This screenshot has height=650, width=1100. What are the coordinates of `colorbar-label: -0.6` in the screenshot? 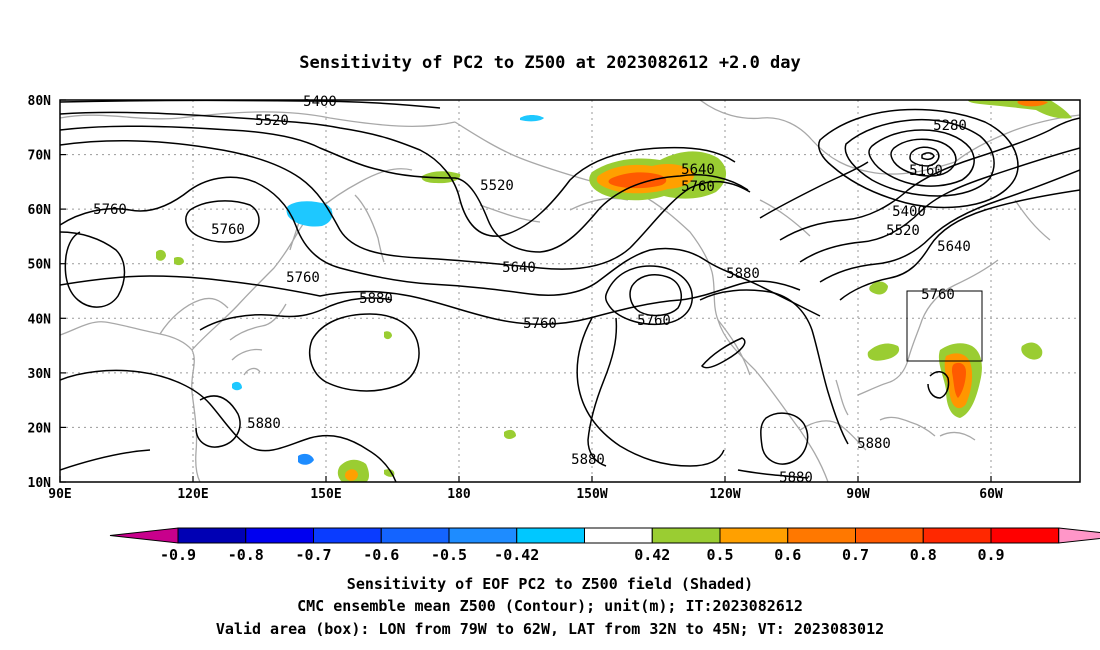 It's located at (381, 555).